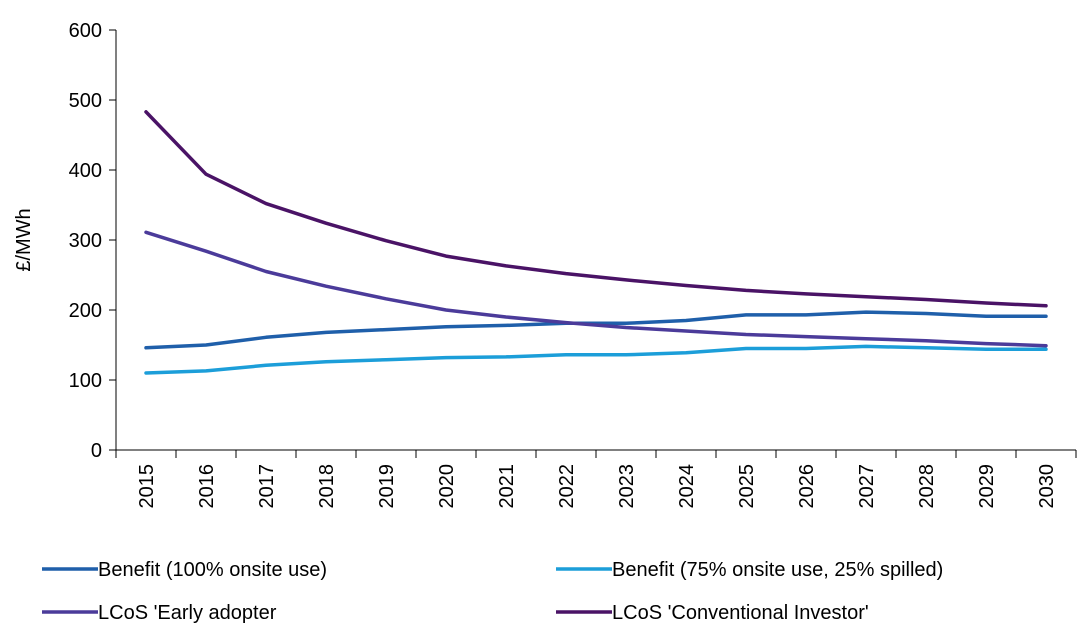 The image size is (1080, 626). What do you see at coordinates (212, 570) in the screenshot?
I see `legend-label: Benefit (100% onsite use)` at bounding box center [212, 570].